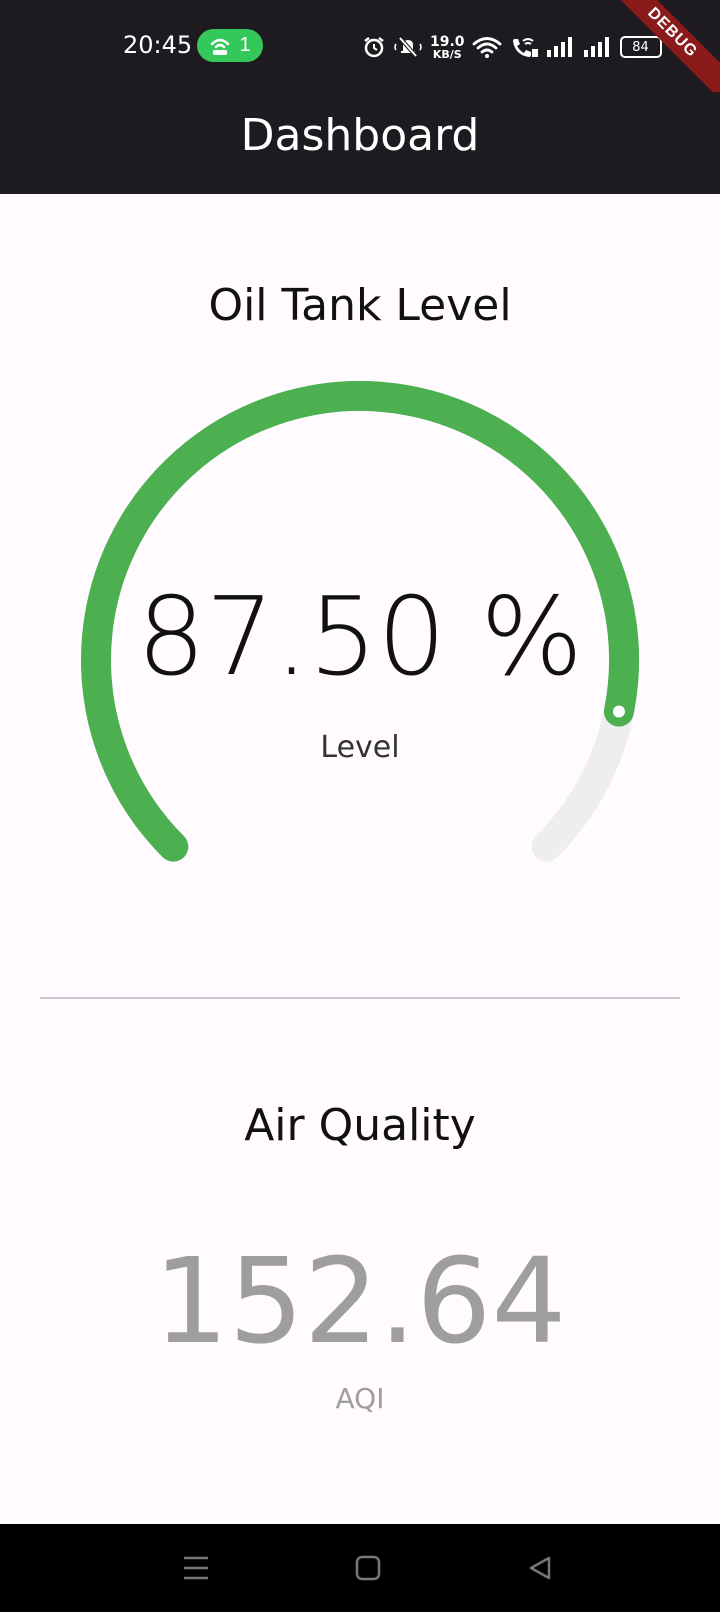  I want to click on hotspot-count: 1, so click(245, 45).